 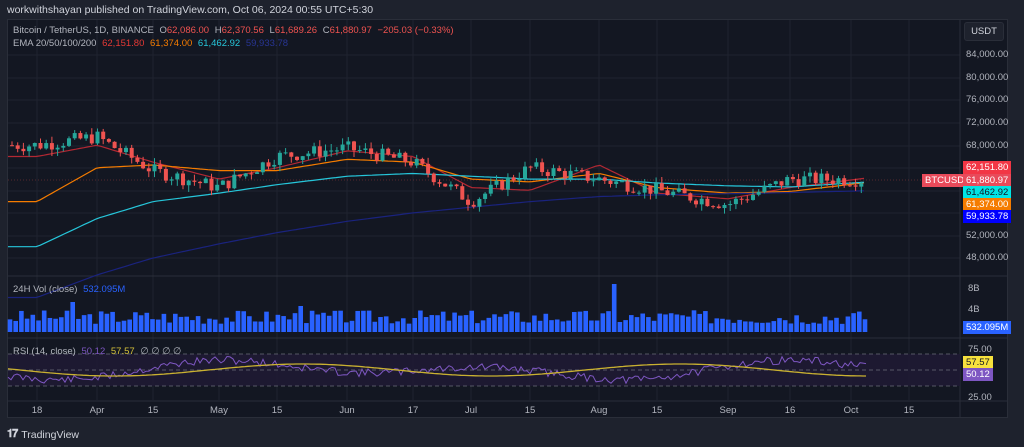 I want to click on volume-tick-8b: 8B, so click(x=974, y=288).